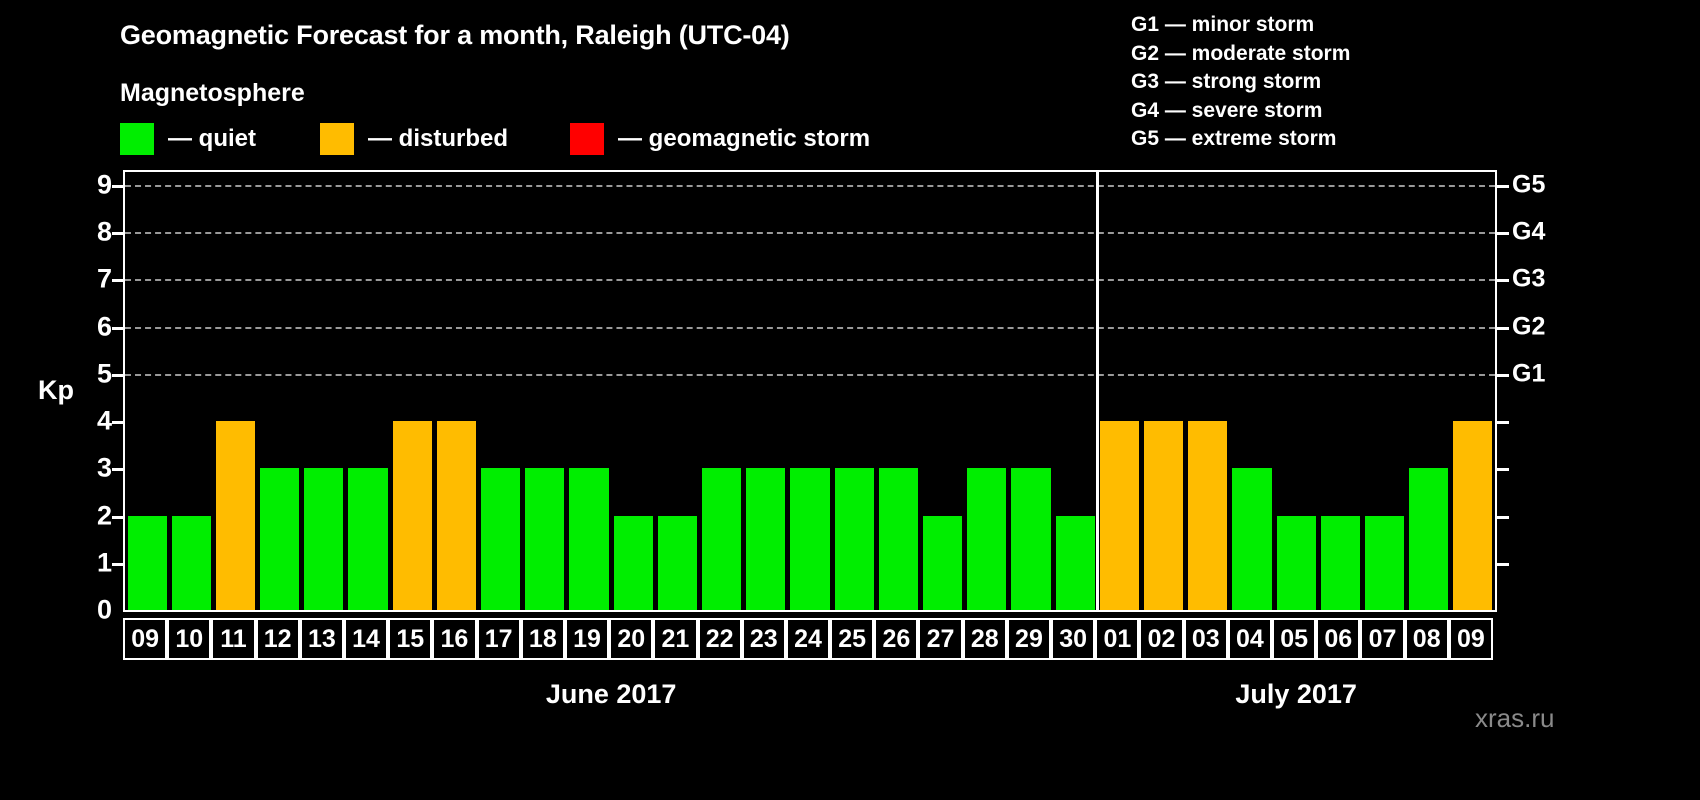 The width and height of the screenshot is (1700, 800). I want to click on date-label: 16, so click(454, 639).